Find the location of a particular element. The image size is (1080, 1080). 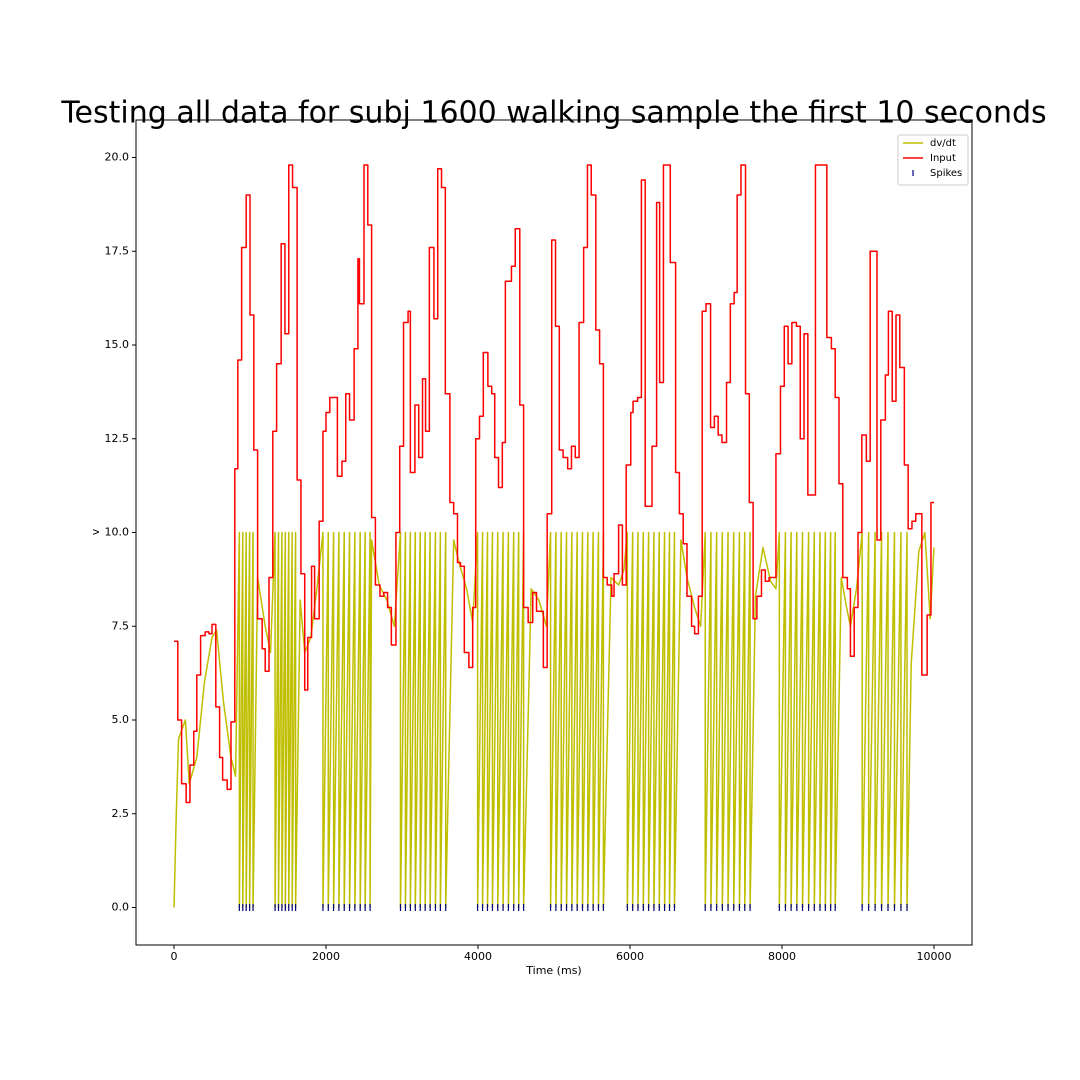

y-tick-label: 0.0 is located at coordinates (121, 907).